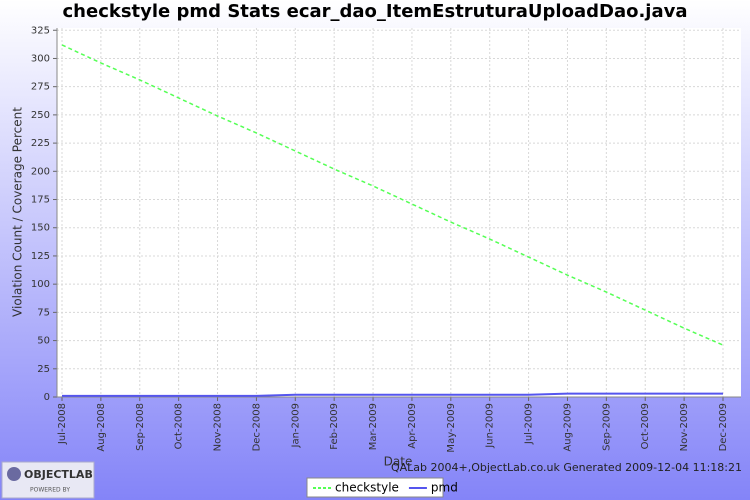  Describe the element at coordinates (367, 488) in the screenshot. I see `legend-label: checkstyle` at that location.